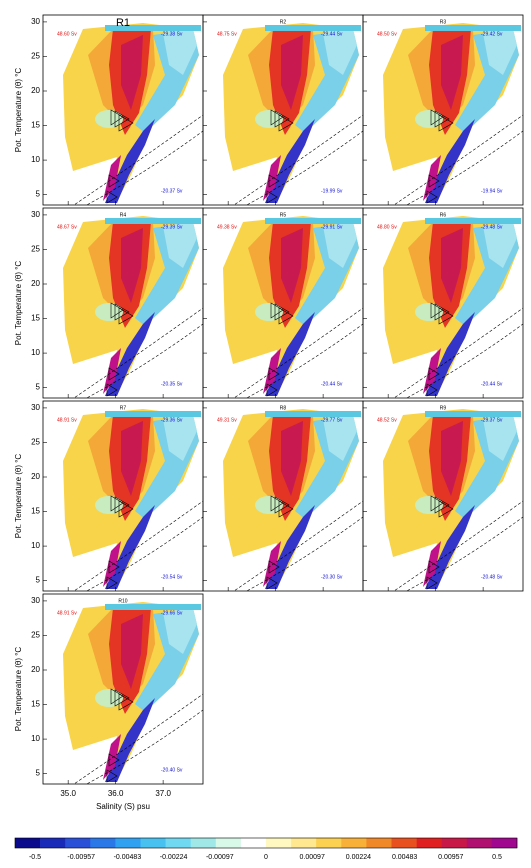 The width and height of the screenshot is (531, 868). What do you see at coordinates (35, 249) in the screenshot?
I see `y-tick-label: 25` at bounding box center [35, 249].